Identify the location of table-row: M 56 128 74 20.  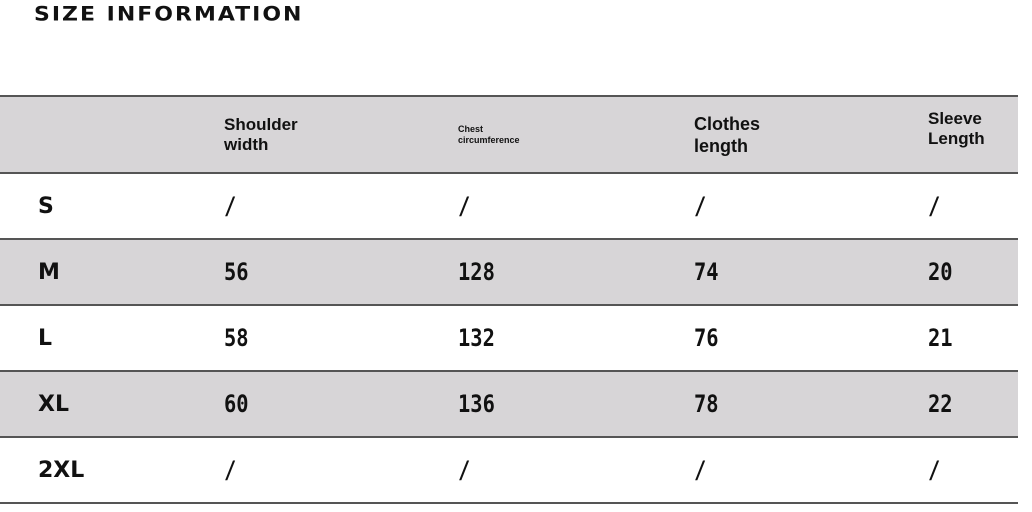
(509, 273).